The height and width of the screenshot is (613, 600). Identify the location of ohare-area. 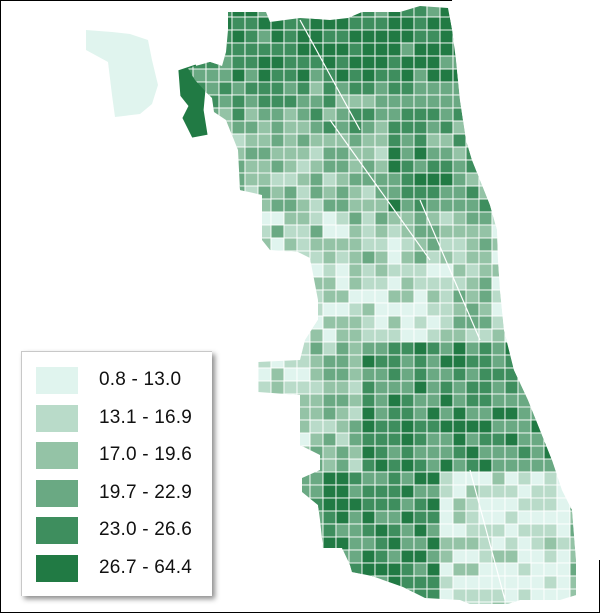
(122, 73).